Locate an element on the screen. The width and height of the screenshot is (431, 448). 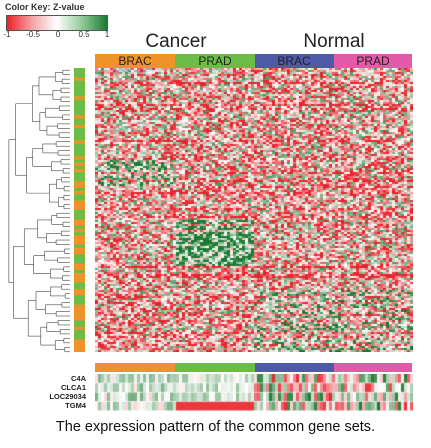
bottom-bar-cancer-brac is located at coordinates (135, 367).